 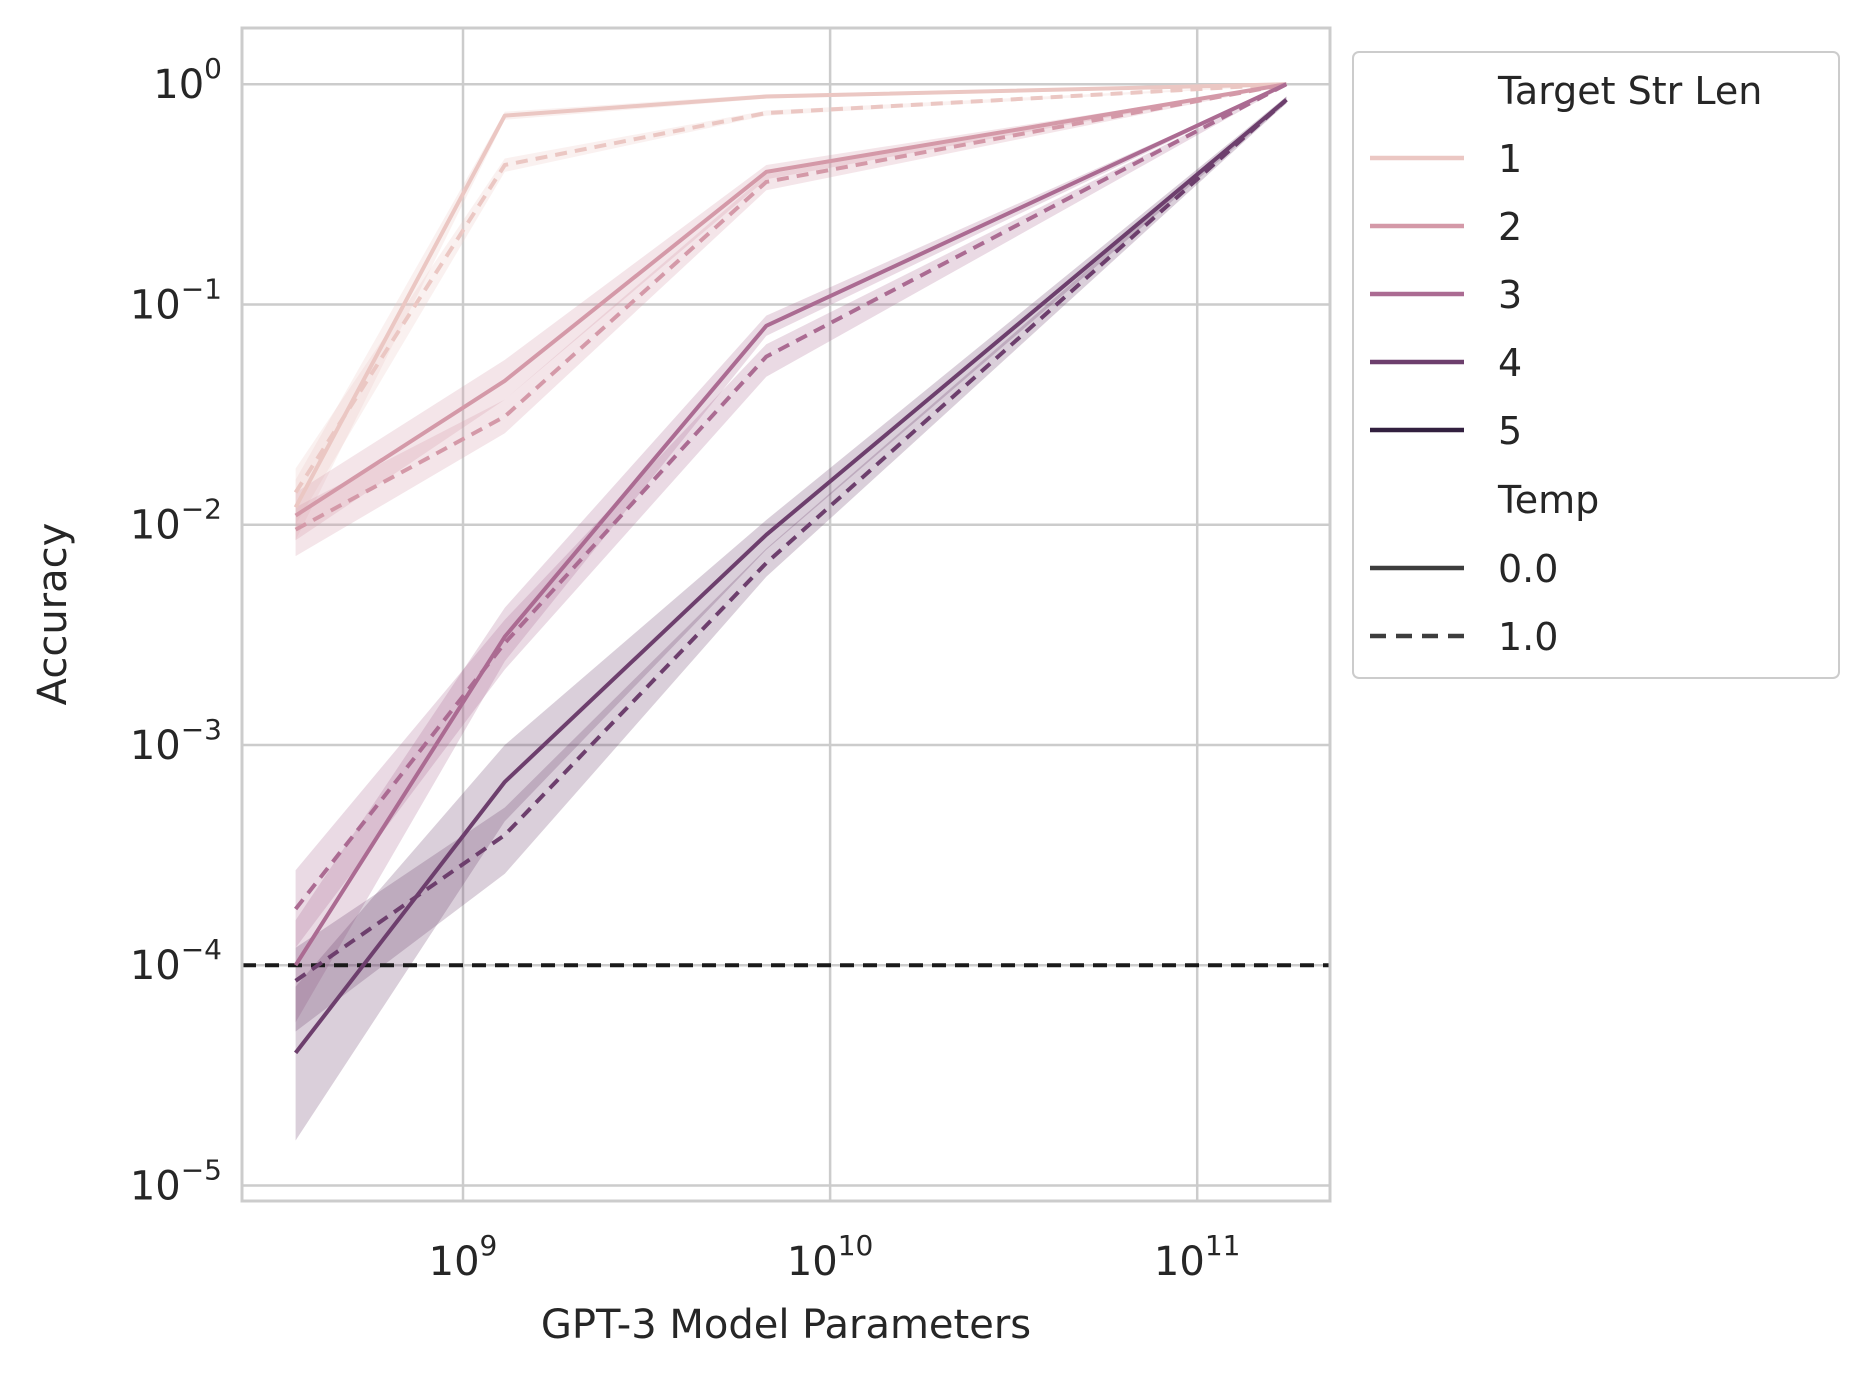 I want to click on legend-frame, so click(x=1596, y=365).